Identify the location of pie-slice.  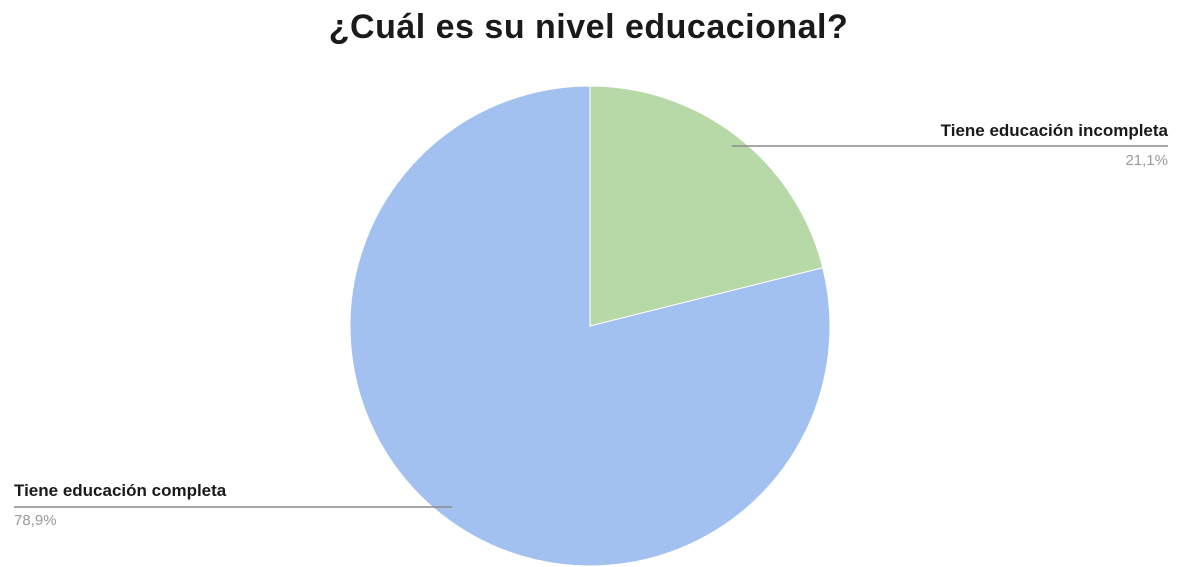
(706, 206).